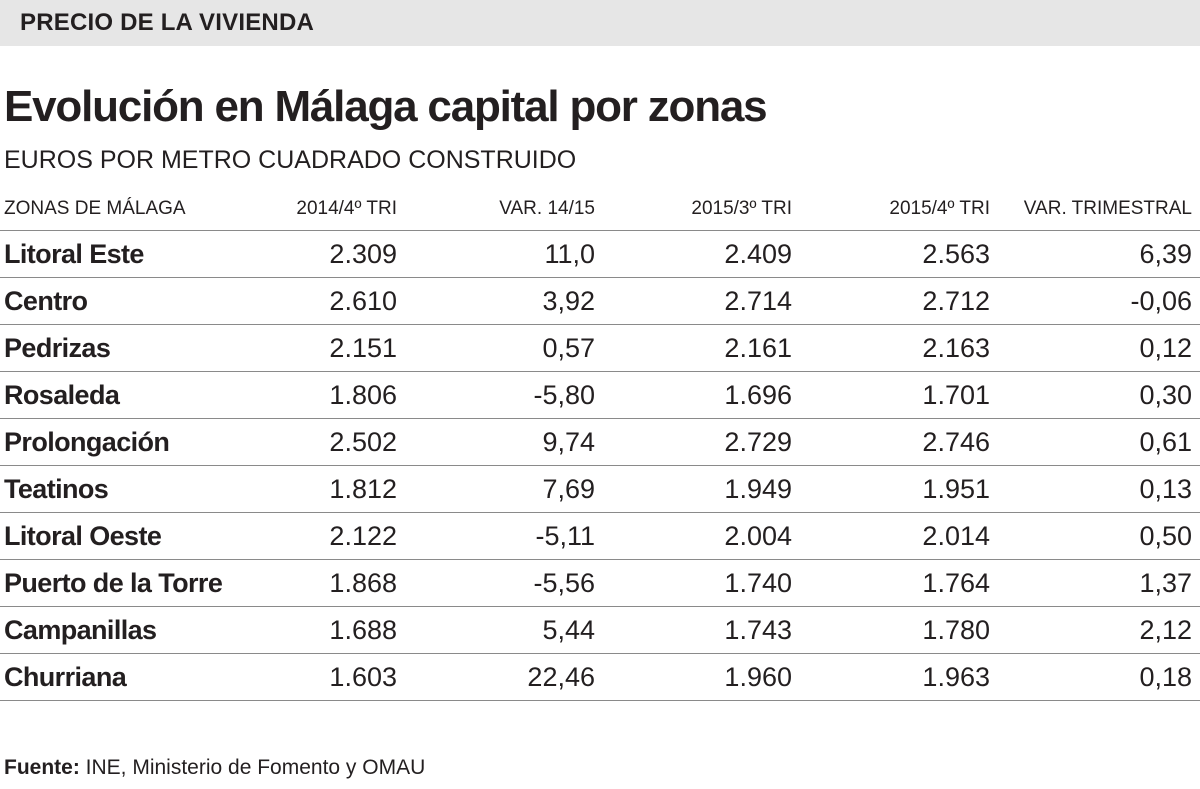  I want to click on value-2015-q3-cell: 1.743, so click(701, 630).